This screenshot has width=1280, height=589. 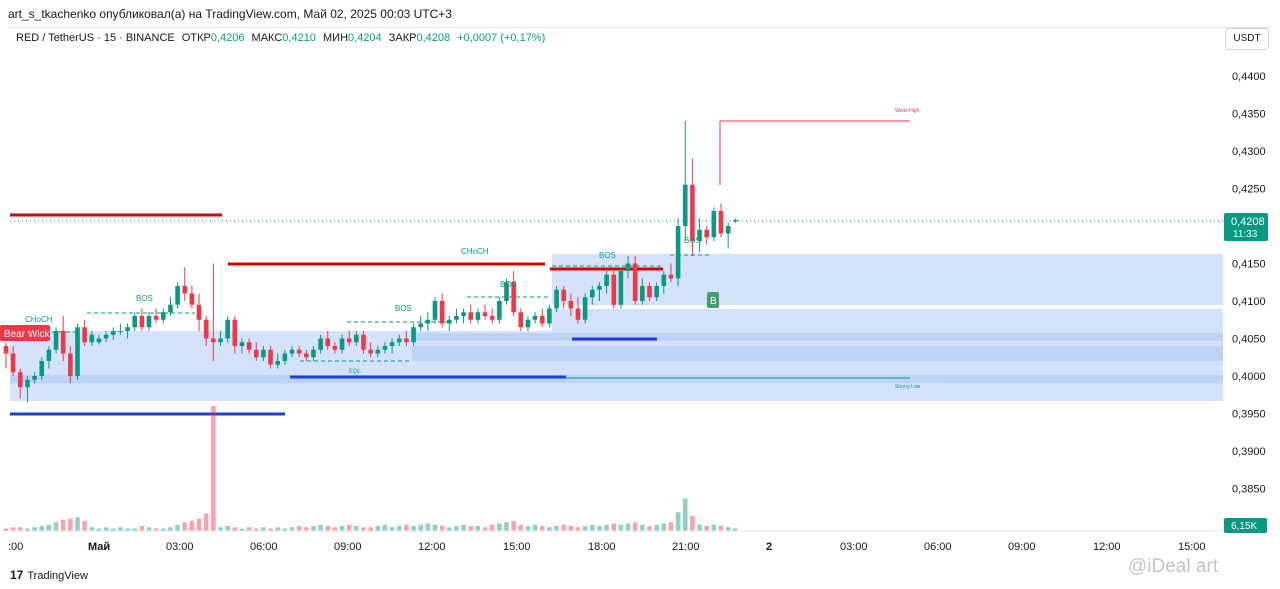 What do you see at coordinates (713, 300) in the screenshot?
I see `b-marker: B` at bounding box center [713, 300].